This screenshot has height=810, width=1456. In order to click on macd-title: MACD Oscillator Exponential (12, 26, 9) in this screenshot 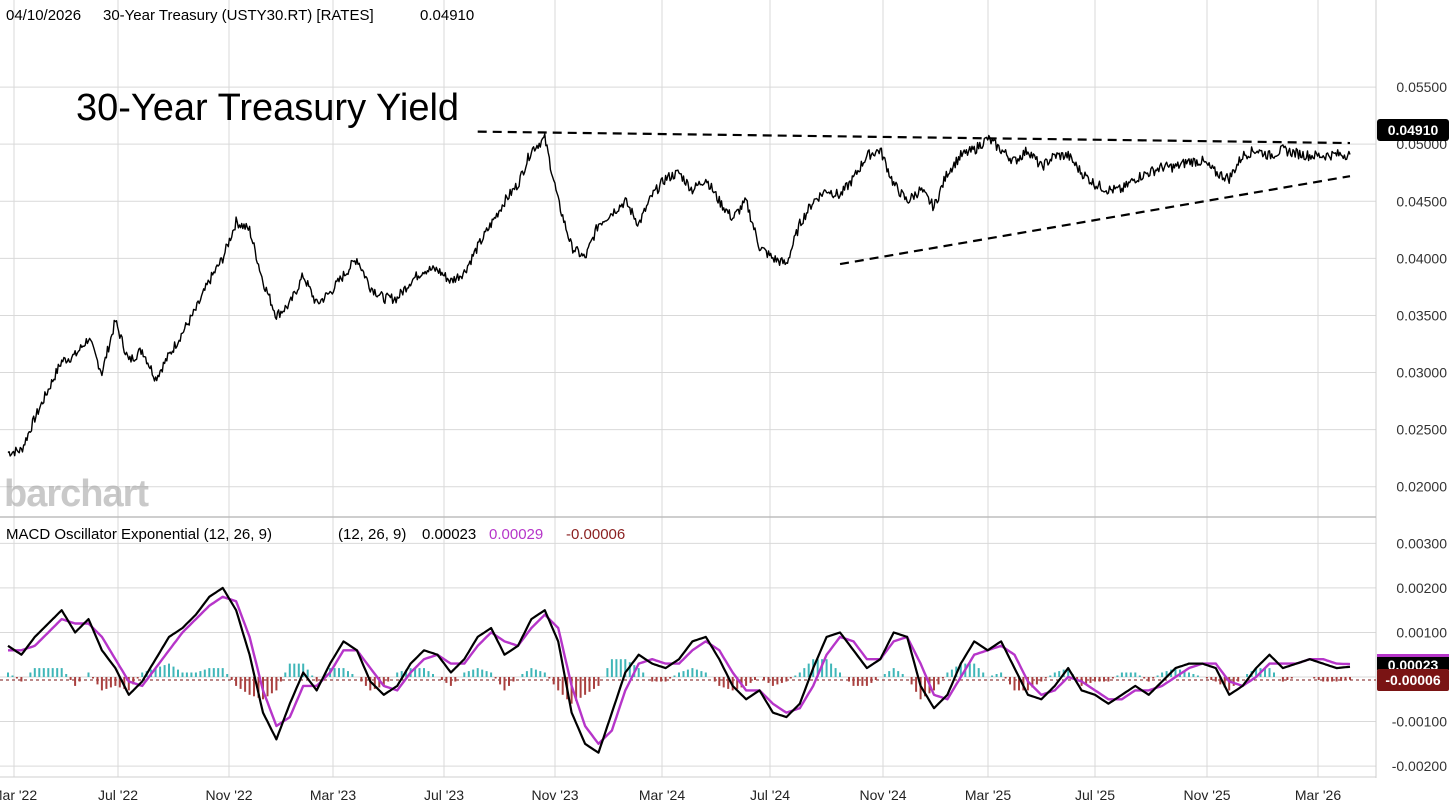, I will do `click(139, 534)`.